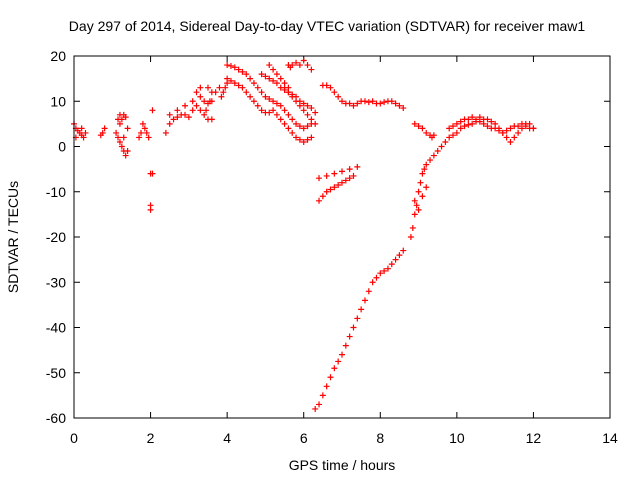 The height and width of the screenshot is (480, 640). Describe the element at coordinates (56, 373) in the screenshot. I see `y-tick-label: -50` at that location.